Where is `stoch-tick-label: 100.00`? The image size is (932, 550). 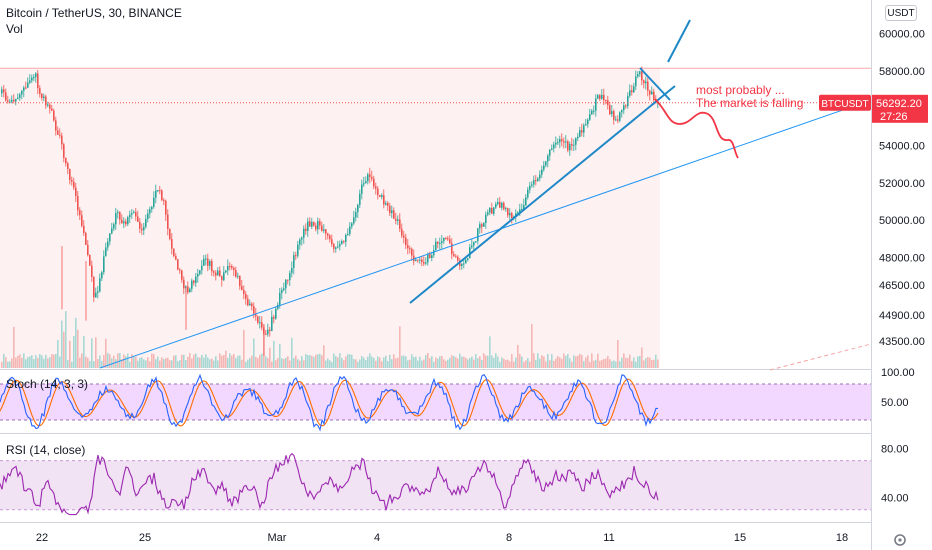 stoch-tick-label: 100.00 is located at coordinates (898, 373).